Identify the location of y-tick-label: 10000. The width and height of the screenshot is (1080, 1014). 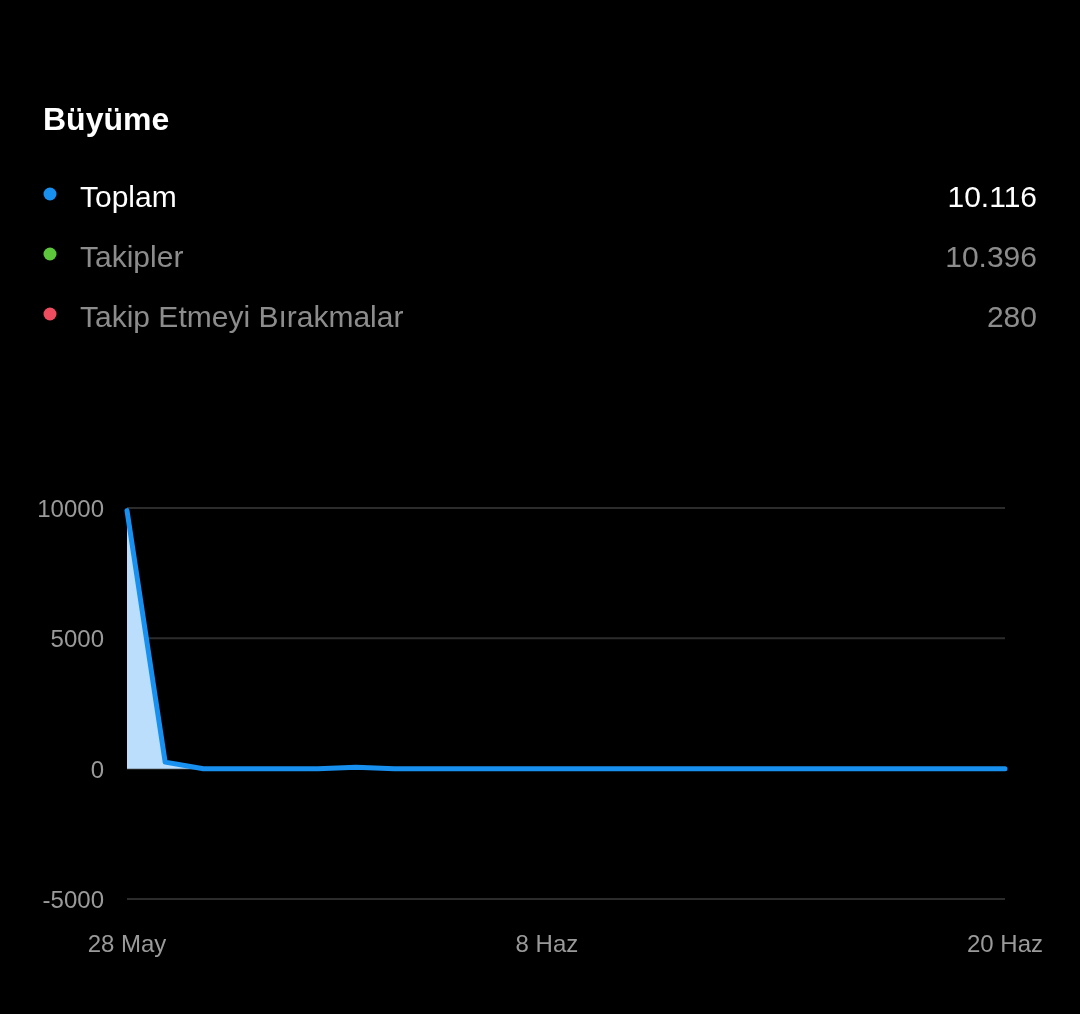
(70, 508).